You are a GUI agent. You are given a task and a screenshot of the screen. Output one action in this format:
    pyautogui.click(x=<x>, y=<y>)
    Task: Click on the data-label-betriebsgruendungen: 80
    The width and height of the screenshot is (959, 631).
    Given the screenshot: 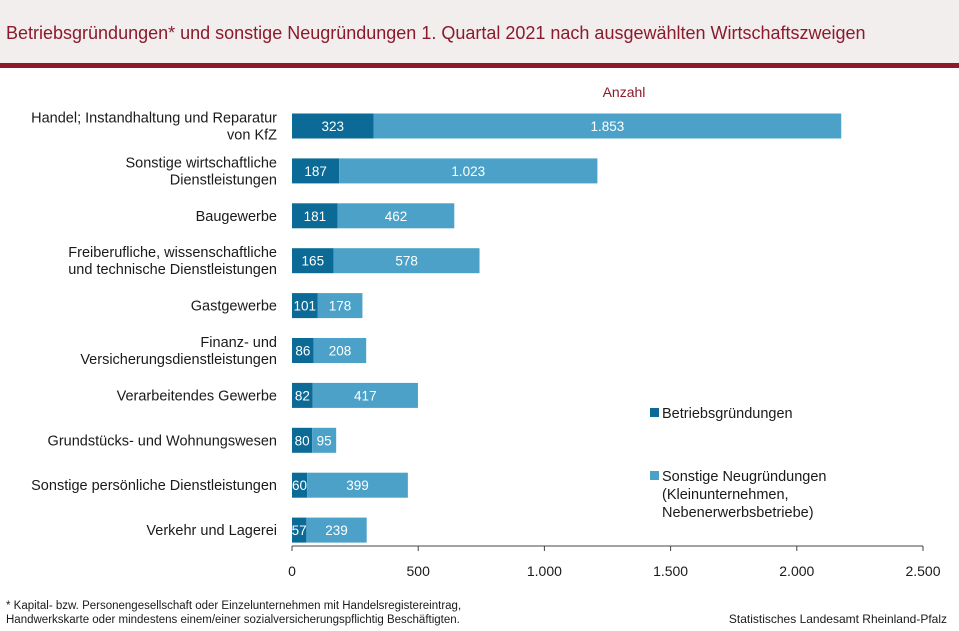 What is the action you would take?
    pyautogui.click(x=302, y=440)
    